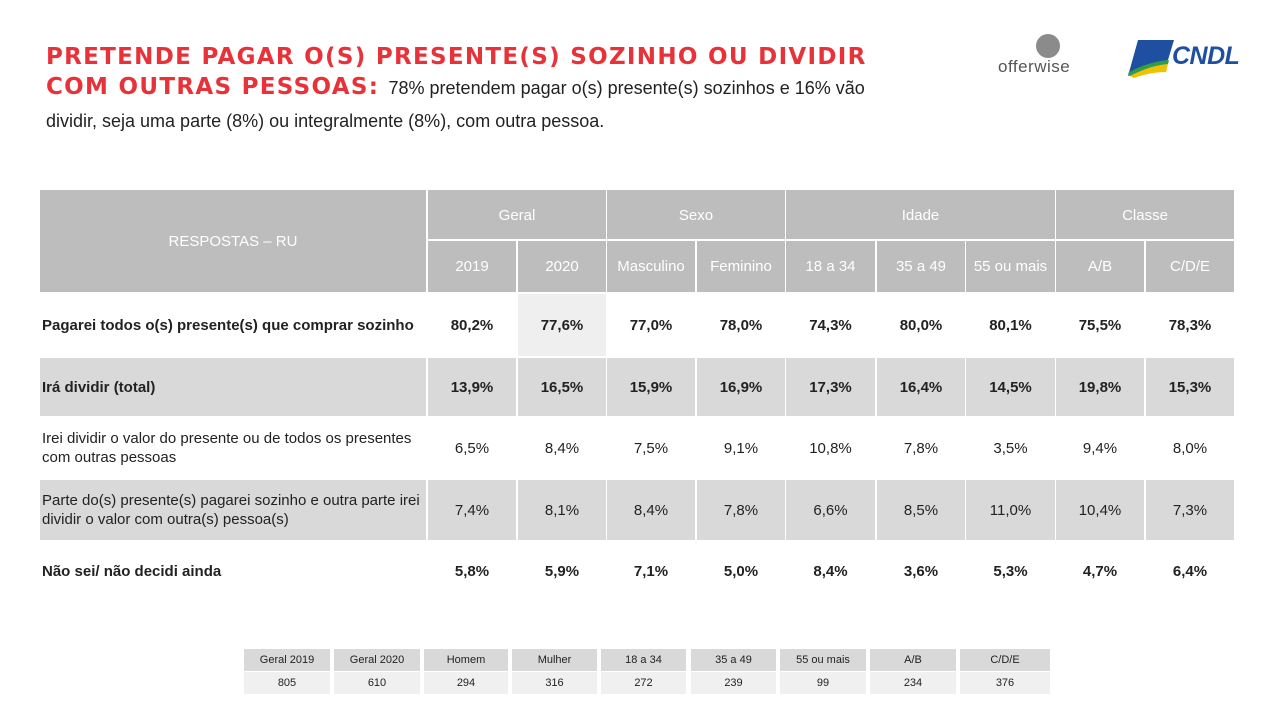 This screenshot has height=720, width=1280. Describe the element at coordinates (562, 387) in the screenshot. I see `table-cell: 16,5%` at that location.